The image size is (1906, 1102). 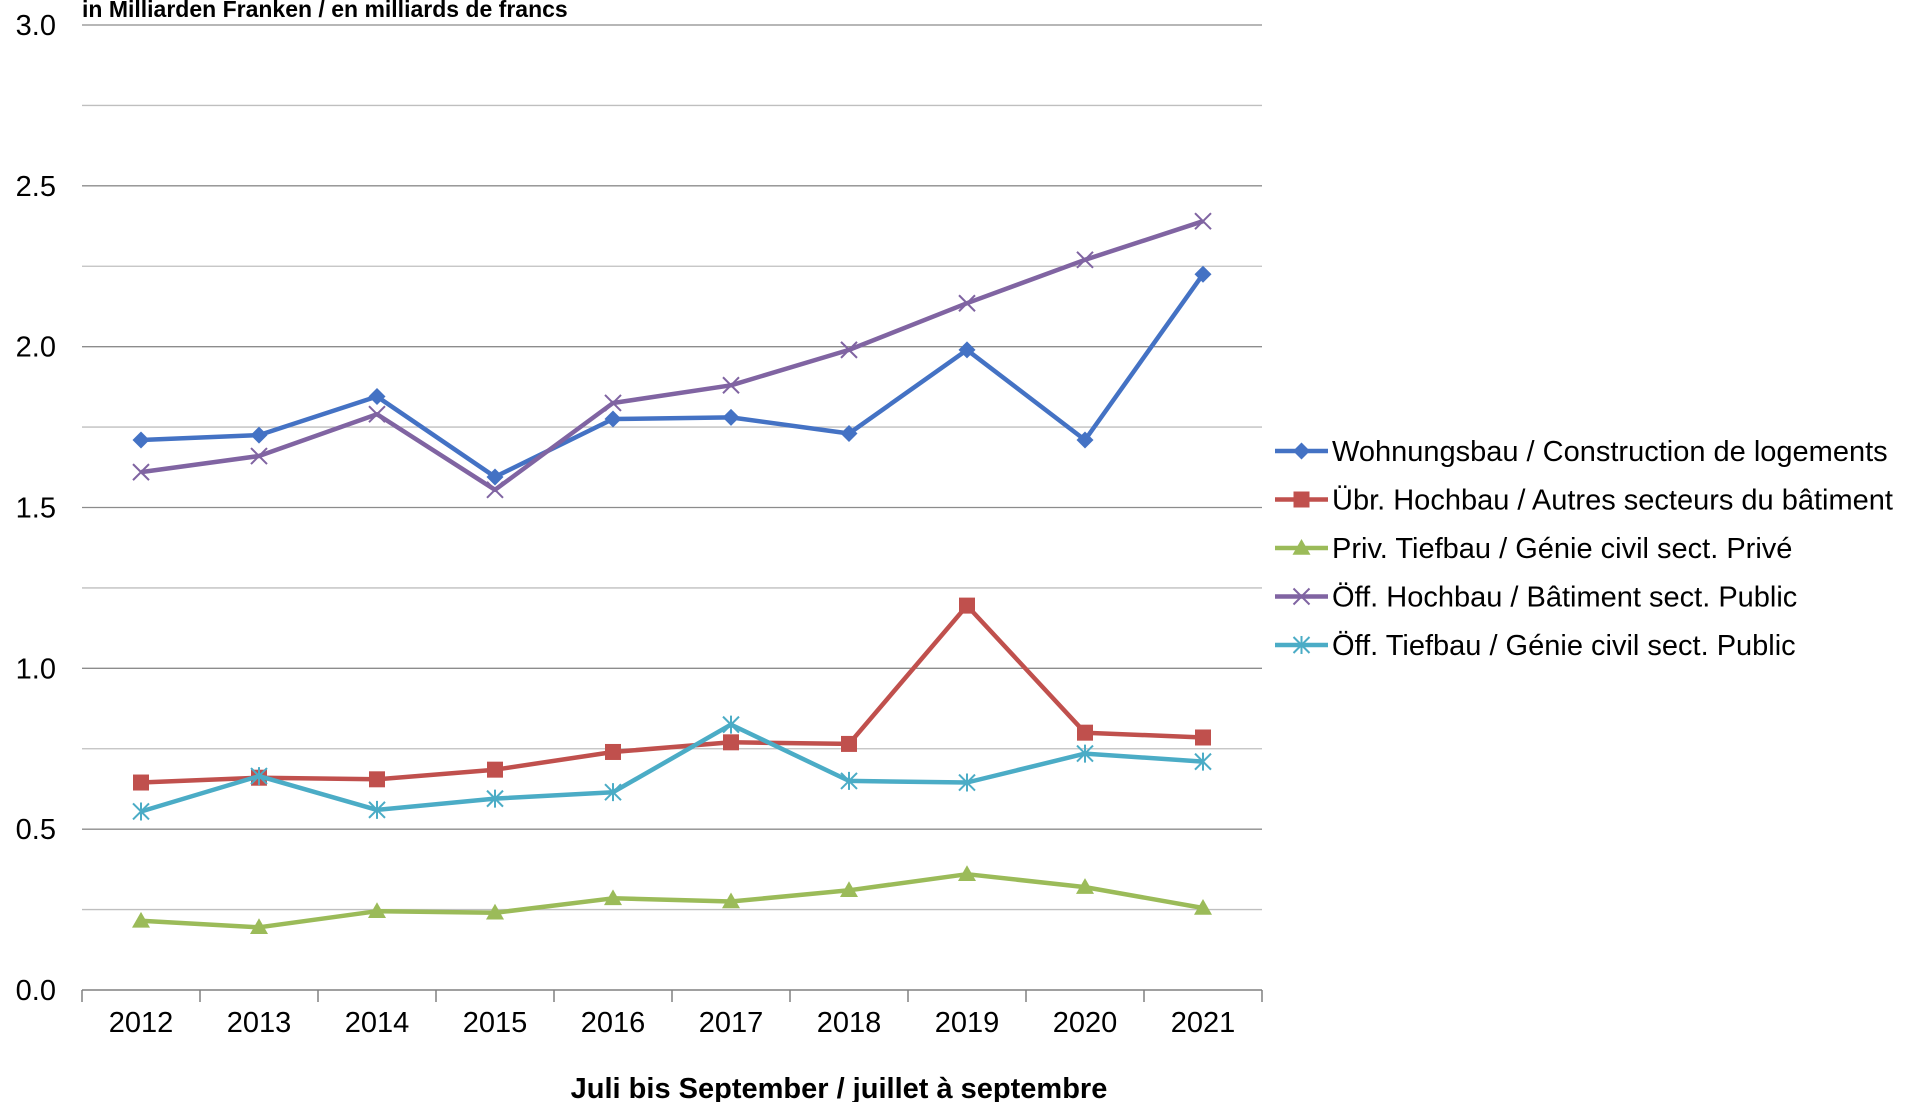 What do you see at coordinates (36, 509) in the screenshot?
I see `y-tick-label: 1.5` at bounding box center [36, 509].